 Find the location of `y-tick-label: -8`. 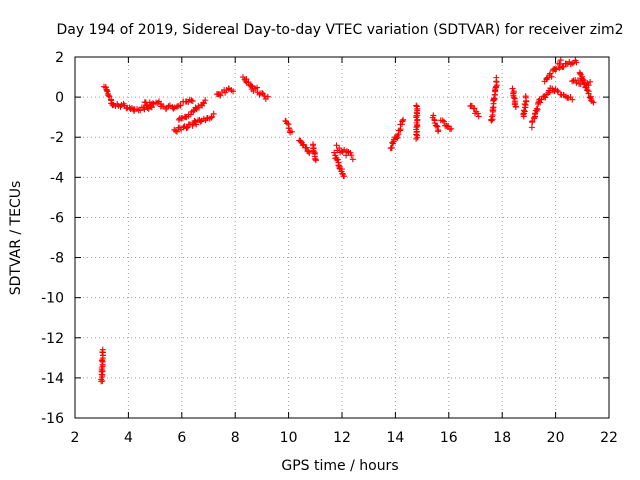

y-tick-label: -8 is located at coordinates (57, 259).